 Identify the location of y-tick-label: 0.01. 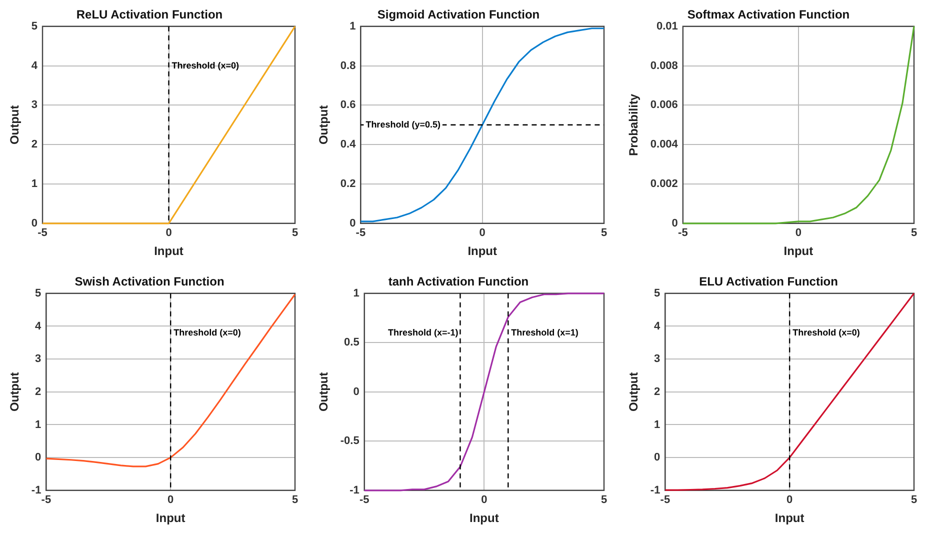
(667, 26).